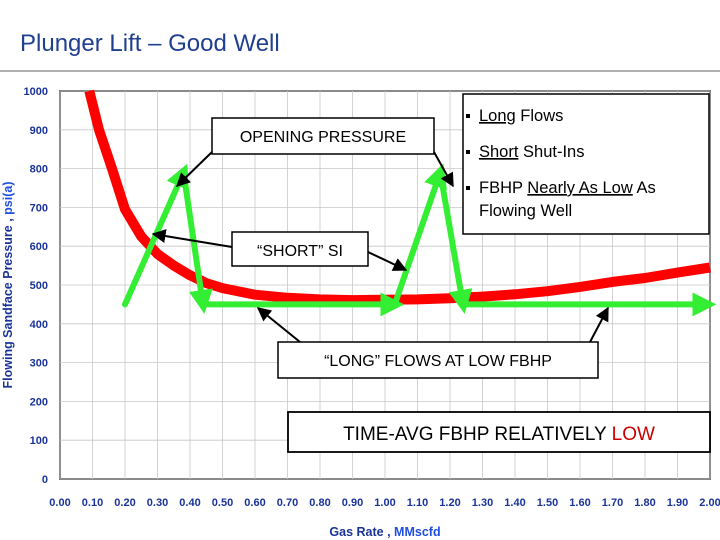 This screenshot has width=720, height=540. What do you see at coordinates (222, 503) in the screenshot?
I see `x-tick-label: 0.50` at bounding box center [222, 503].